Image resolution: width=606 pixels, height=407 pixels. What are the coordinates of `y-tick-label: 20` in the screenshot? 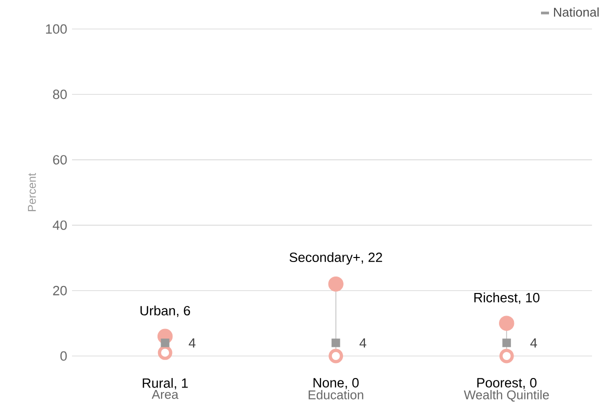 It's located at (60, 291).